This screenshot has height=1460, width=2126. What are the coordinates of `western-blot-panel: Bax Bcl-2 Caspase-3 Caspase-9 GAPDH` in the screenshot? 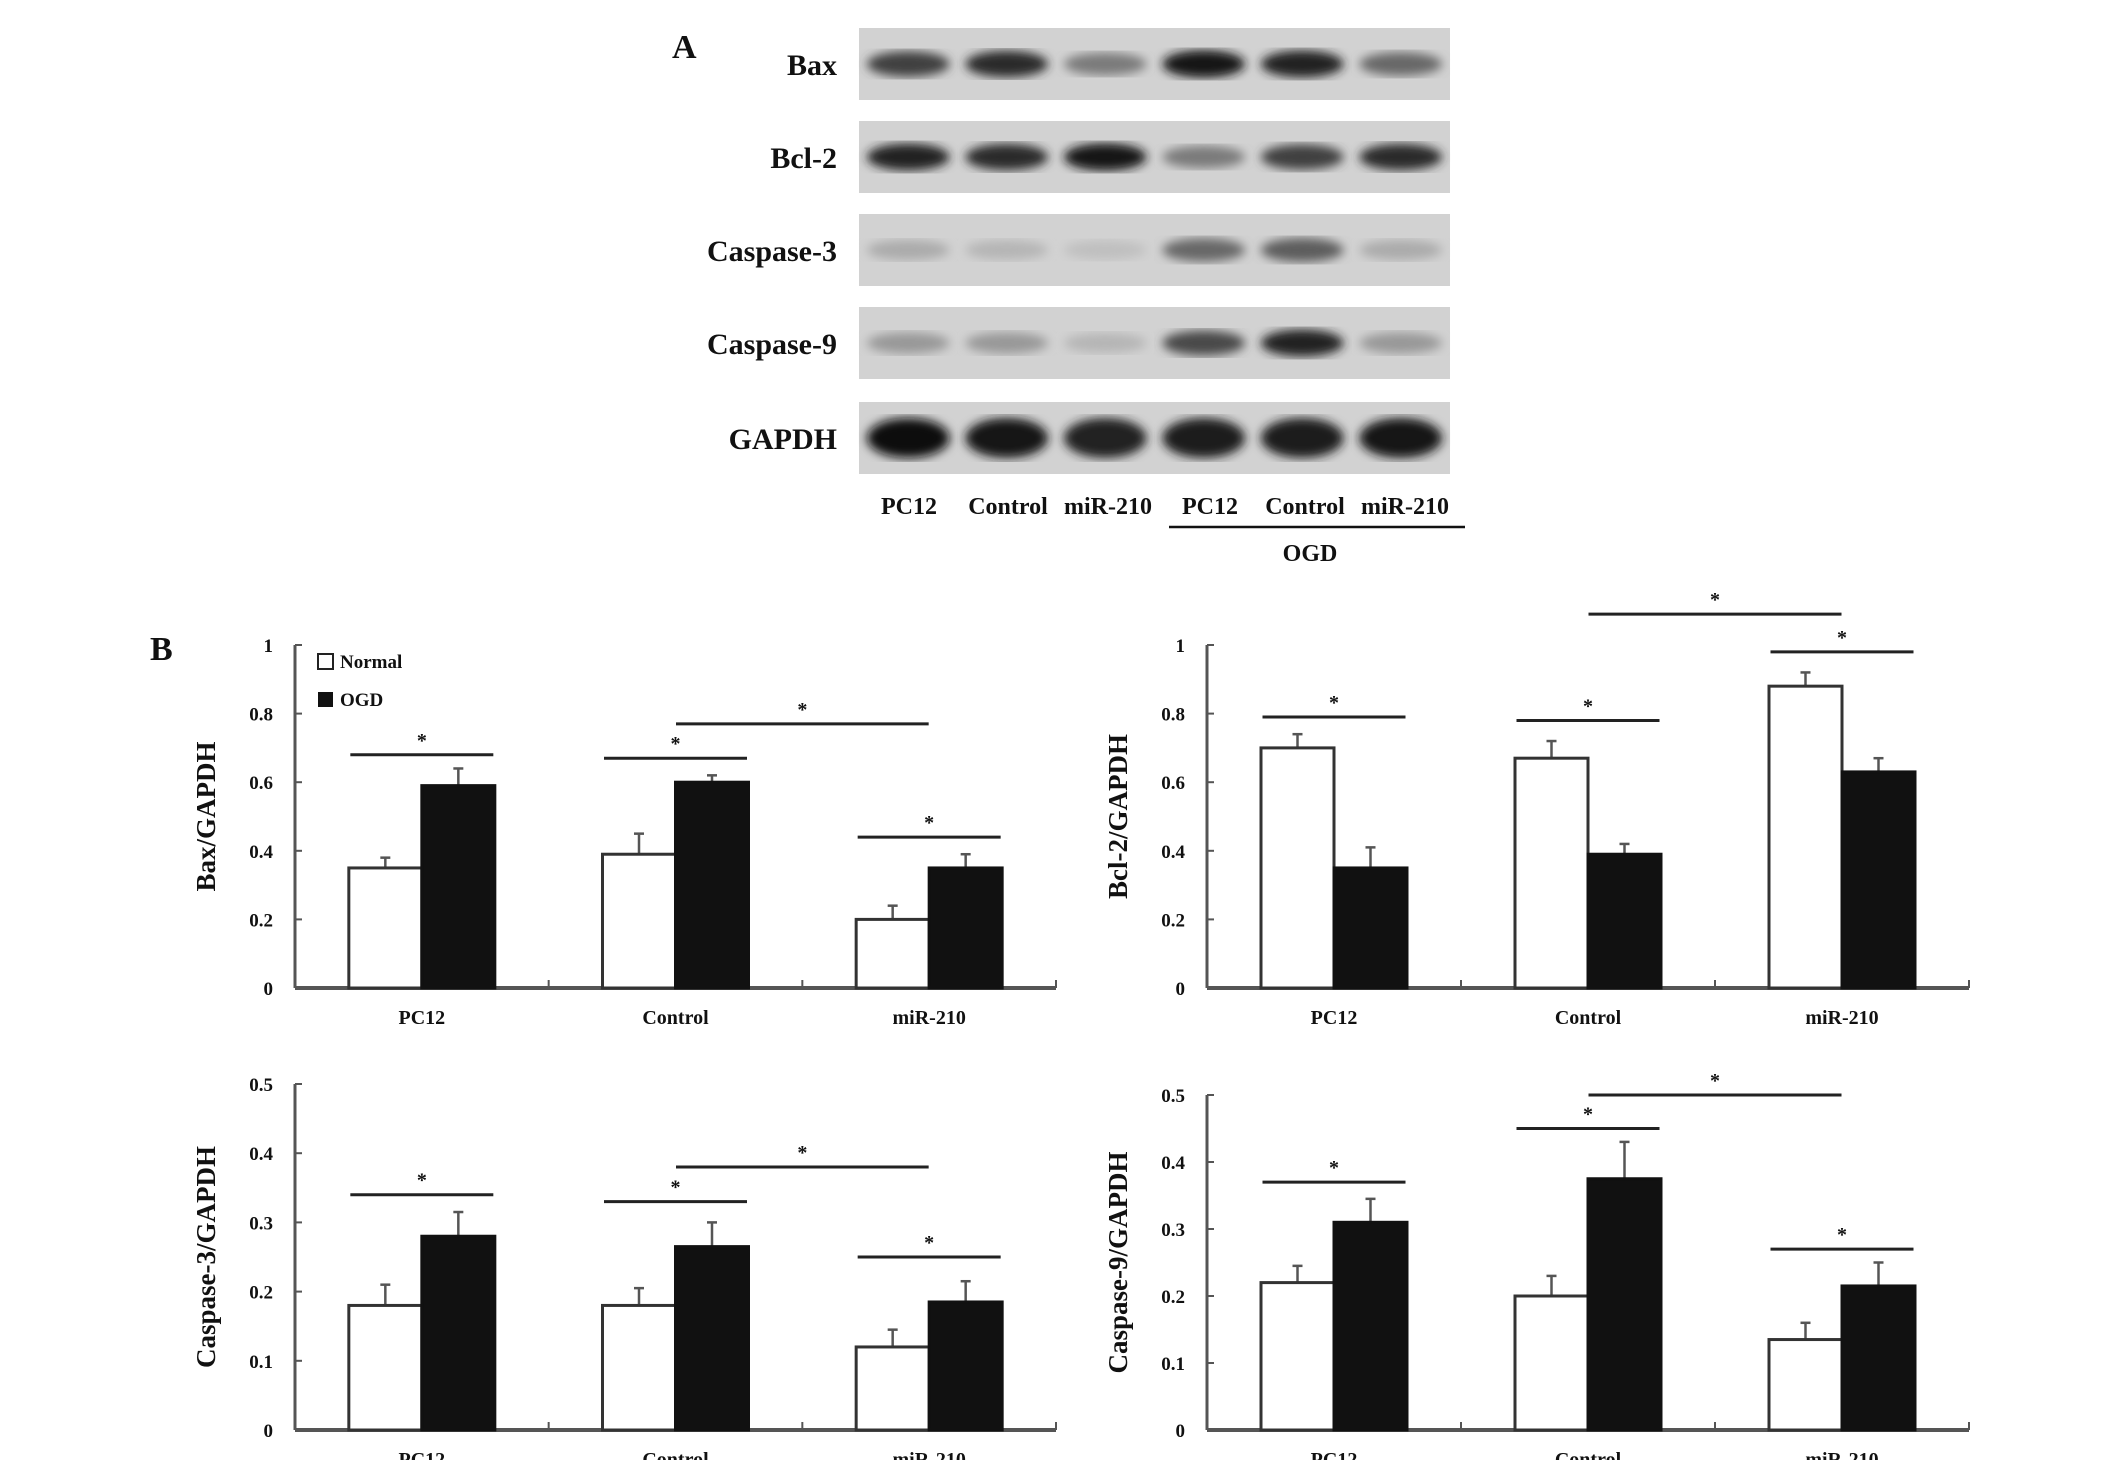 It's located at (1078, 251).